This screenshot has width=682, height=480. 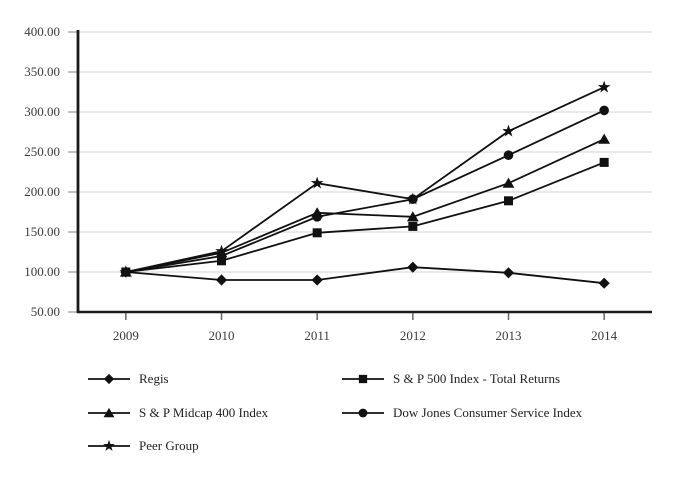 I want to click on legend-item-s-p-midcap-400-index: S & P Midcap 400 Index, so click(x=178, y=413).